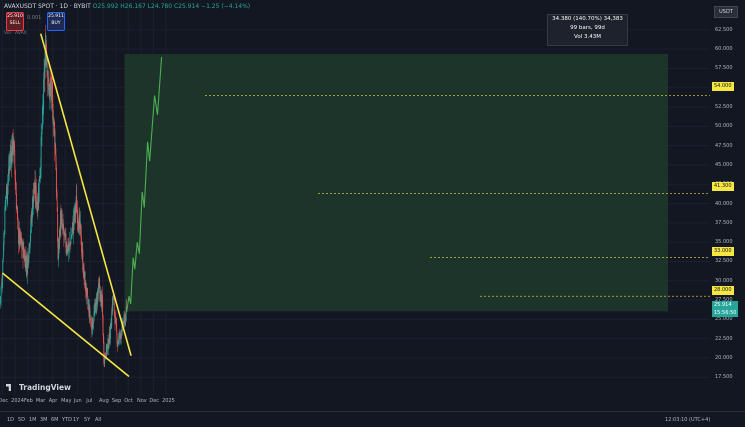 The image size is (745, 427). What do you see at coordinates (724, 223) in the screenshot?
I see `price-tick-label: 37.500` at bounding box center [724, 223].